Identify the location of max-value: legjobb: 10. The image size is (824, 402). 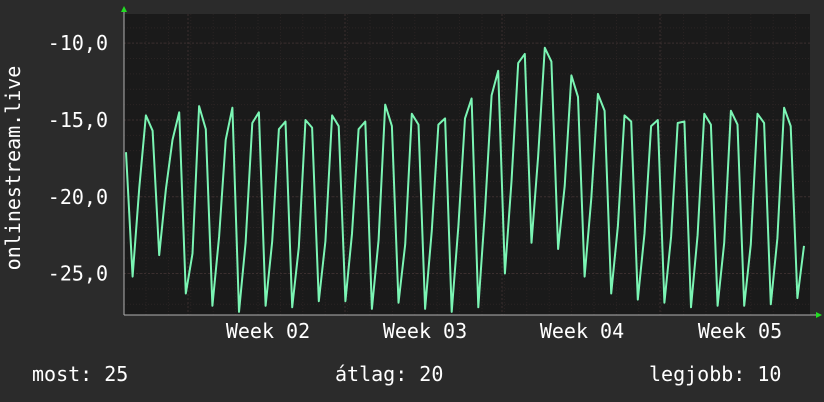
(715, 374).